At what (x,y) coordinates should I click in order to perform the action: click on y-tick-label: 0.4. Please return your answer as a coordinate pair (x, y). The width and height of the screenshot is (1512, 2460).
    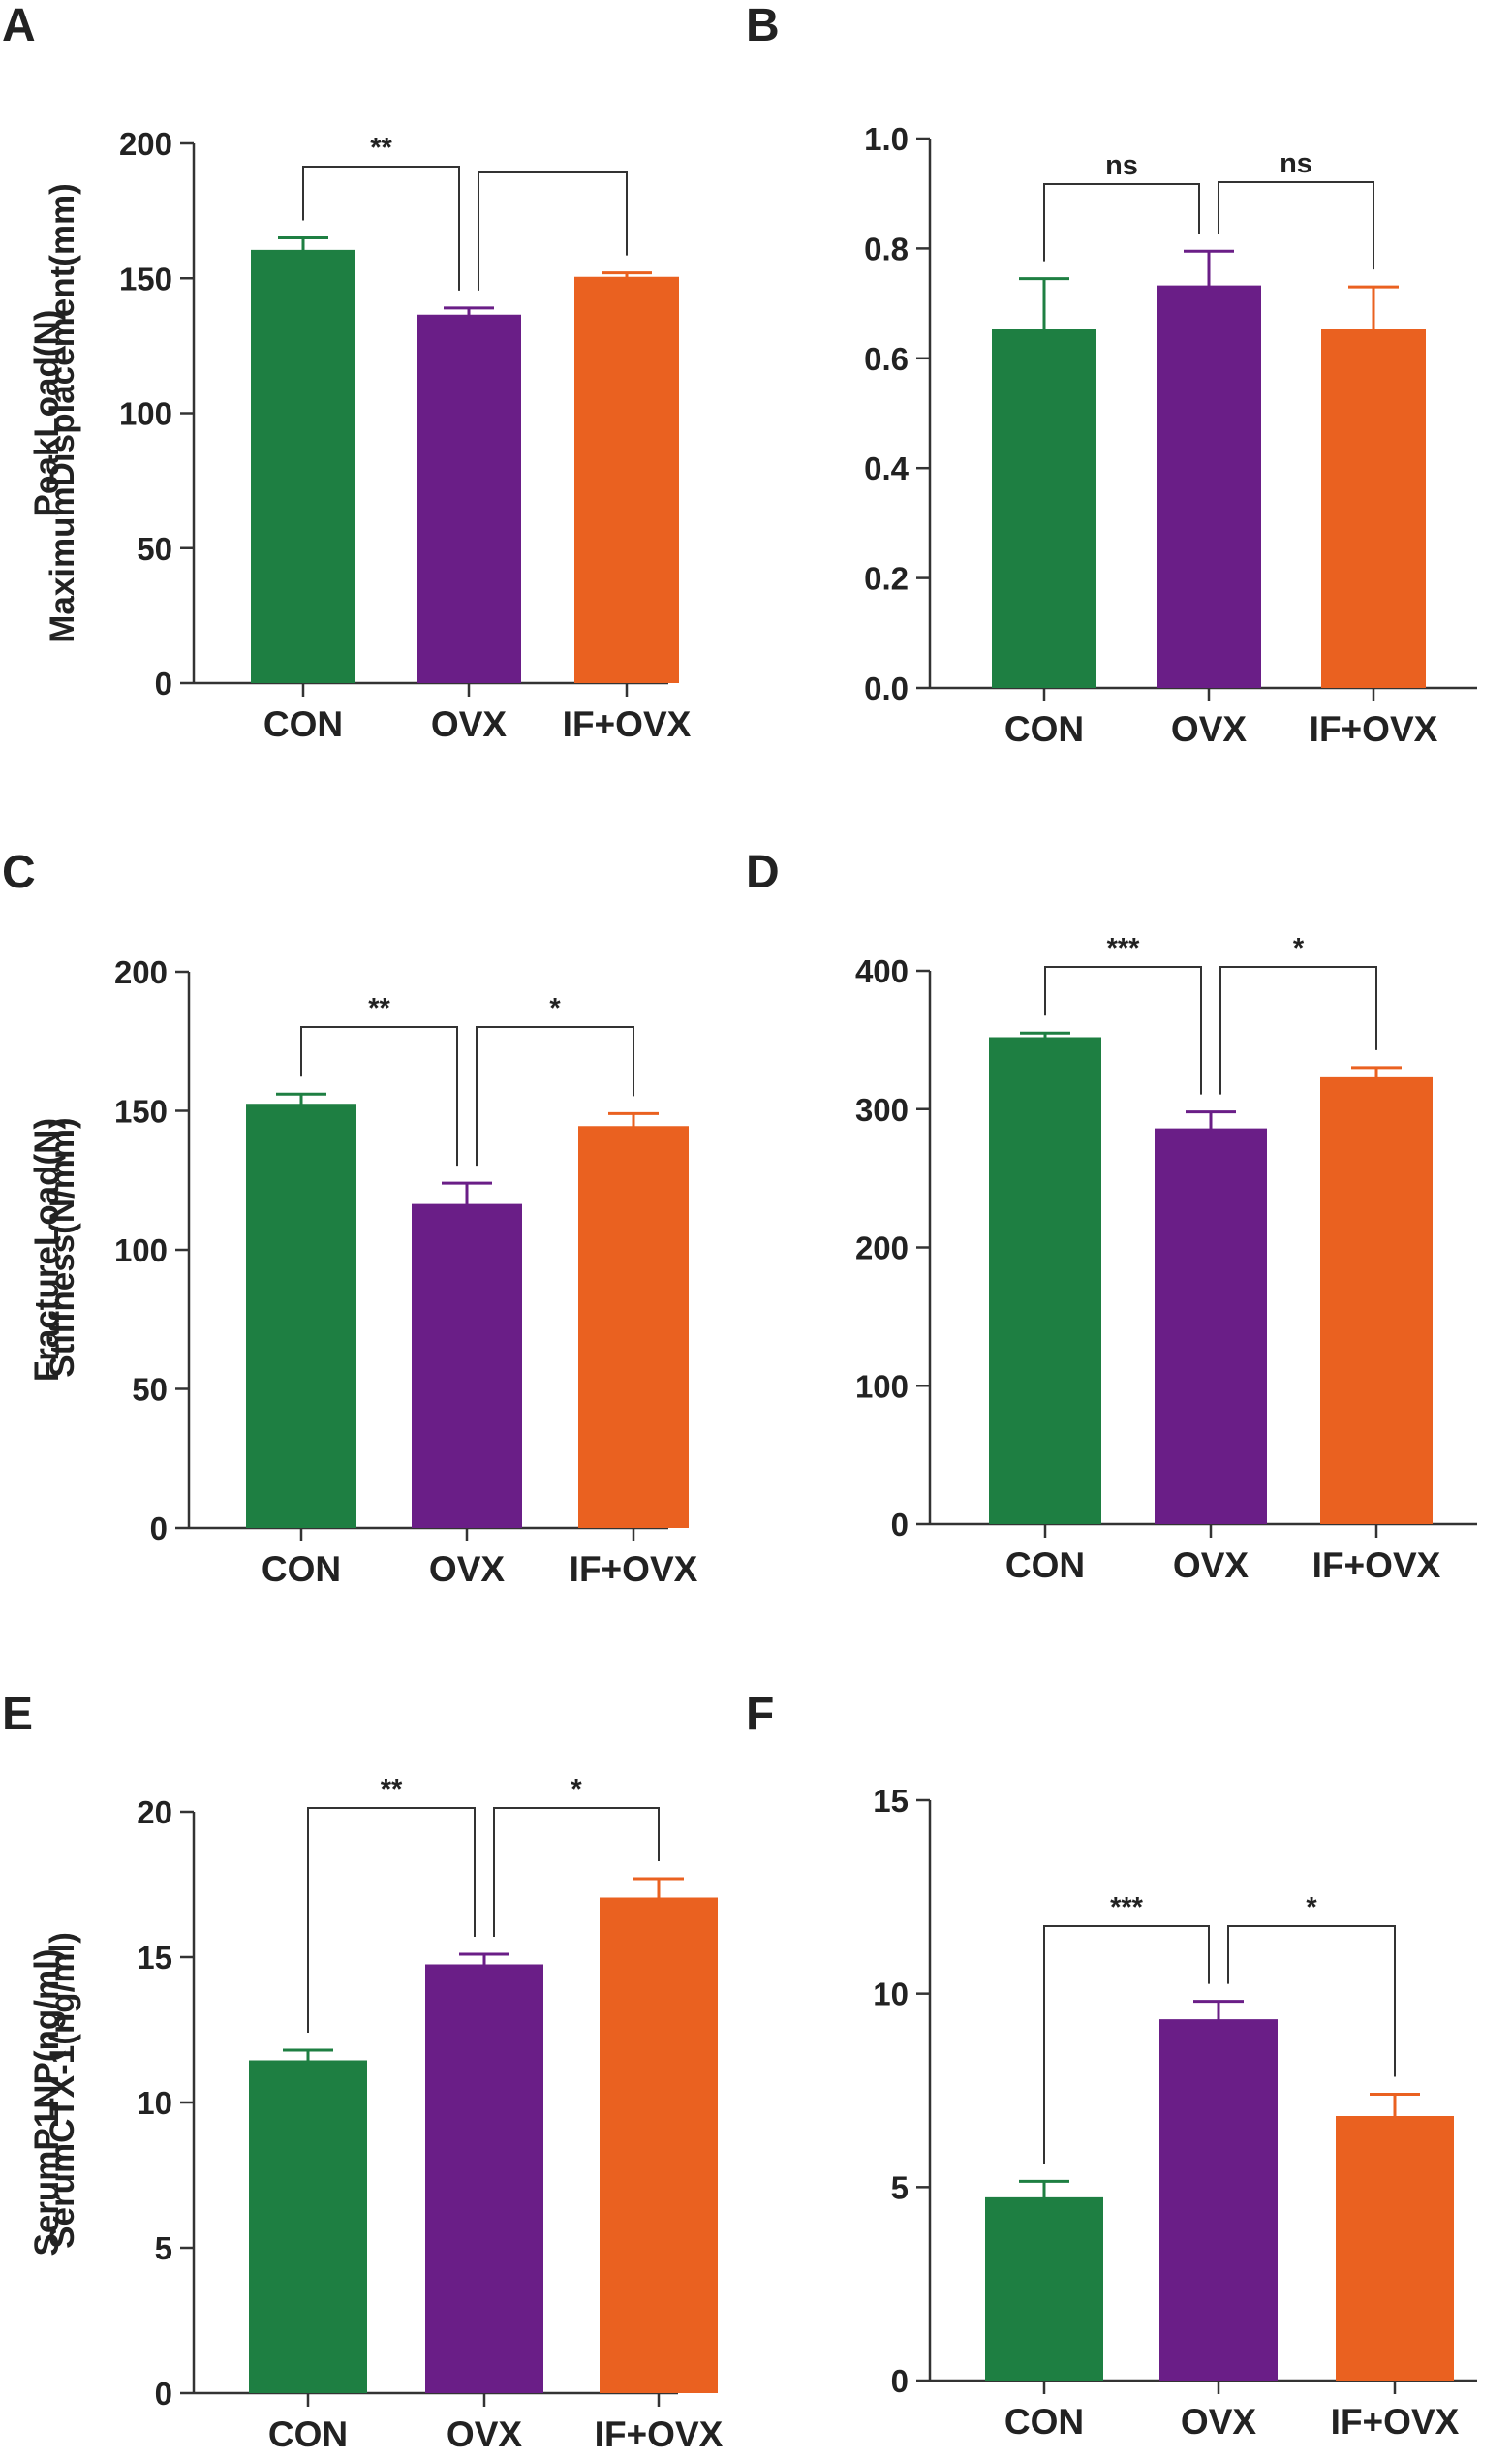
    Looking at the image, I should click on (887, 469).